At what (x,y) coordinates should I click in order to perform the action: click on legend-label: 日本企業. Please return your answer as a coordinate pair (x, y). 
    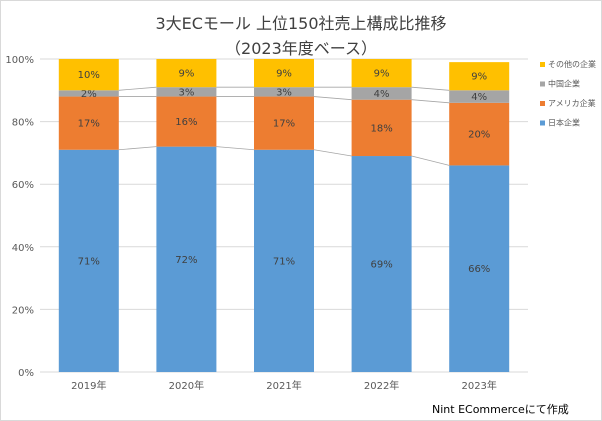
    Looking at the image, I should click on (564, 123).